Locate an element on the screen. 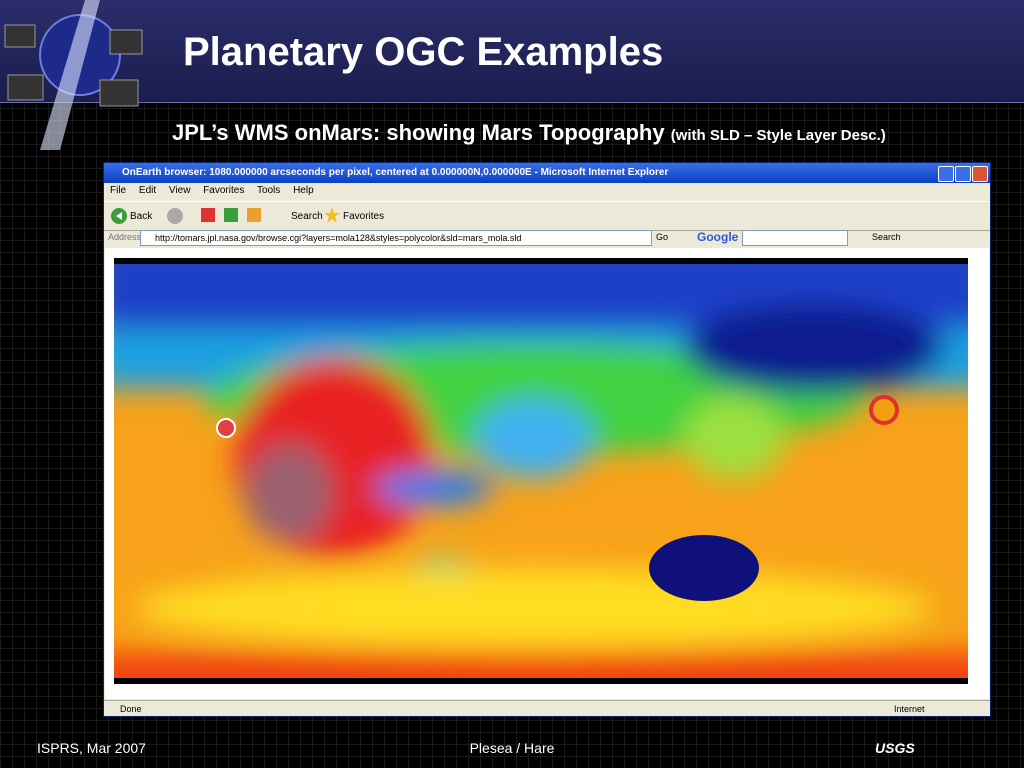 This screenshot has height=768, width=1024. footer-logo: USGS is located at coordinates (895, 748).